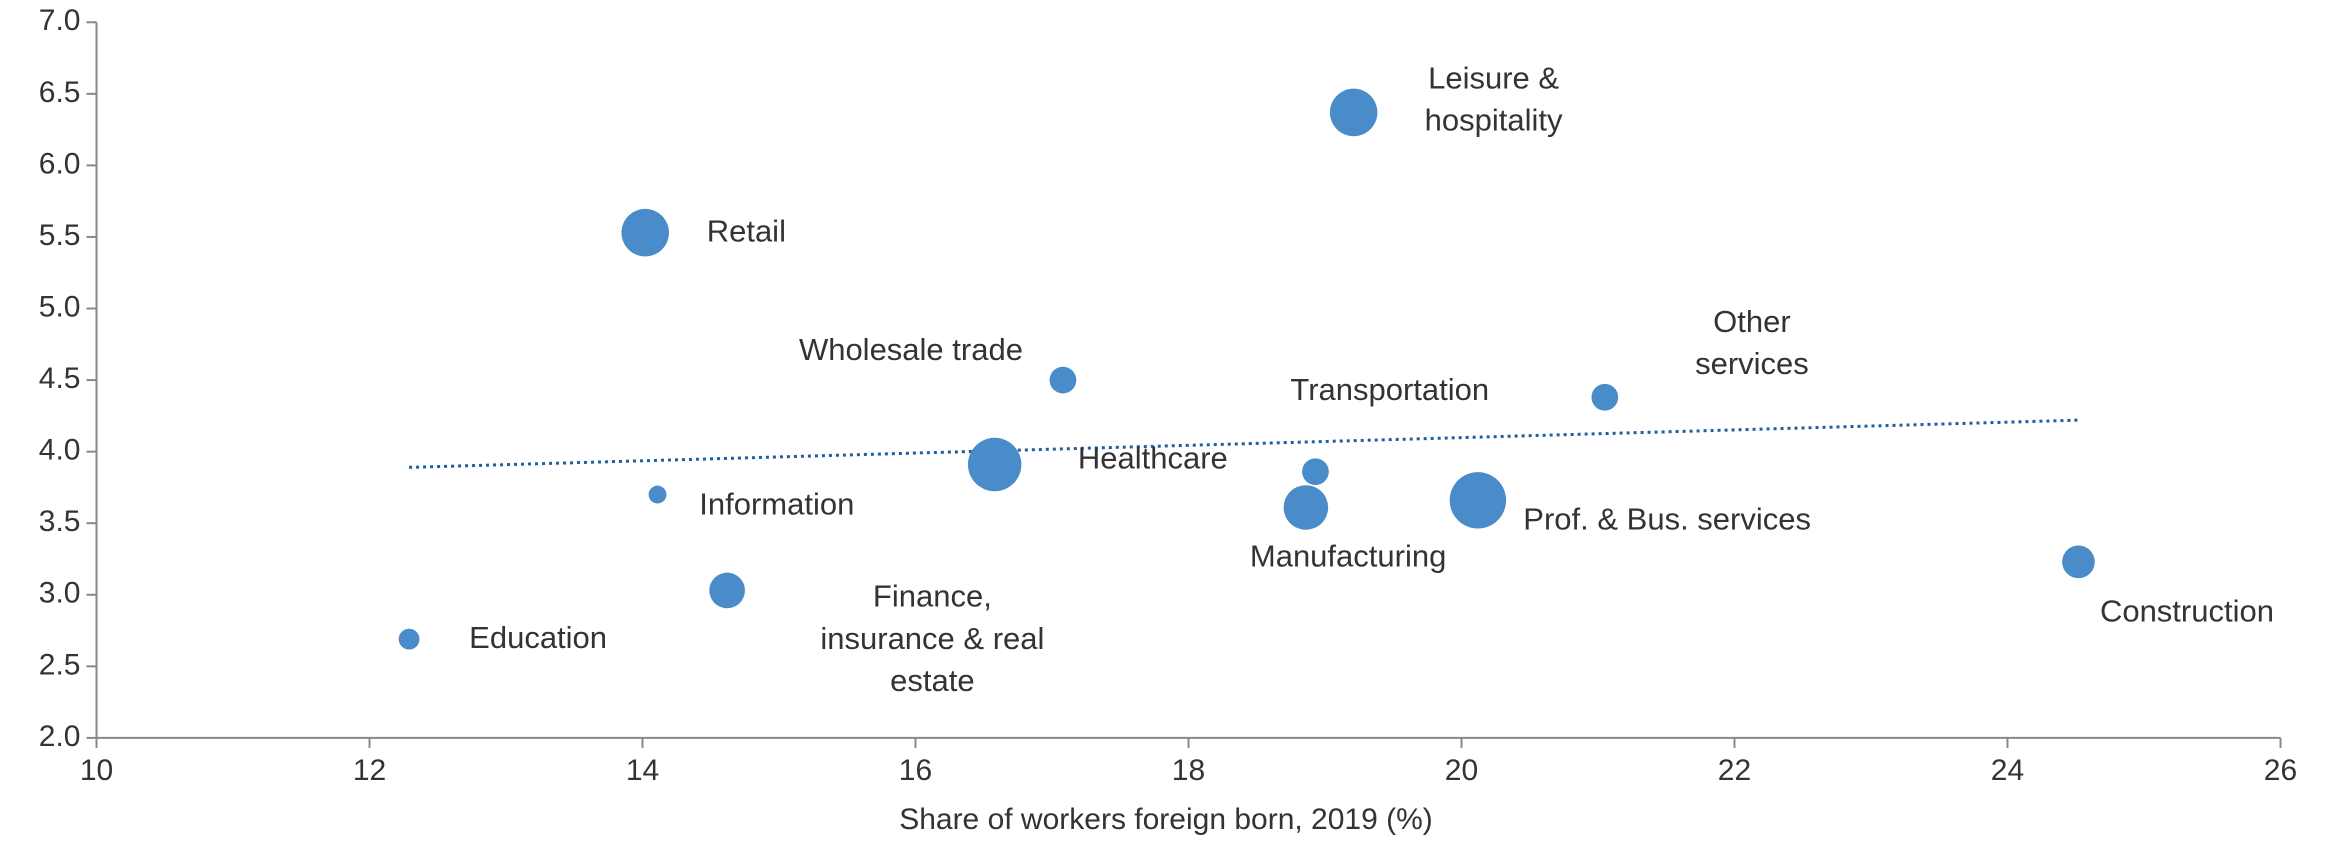 The image size is (2328, 843). Describe the element at coordinates (60, 593) in the screenshot. I see `y-tick-label: 3.0` at that location.